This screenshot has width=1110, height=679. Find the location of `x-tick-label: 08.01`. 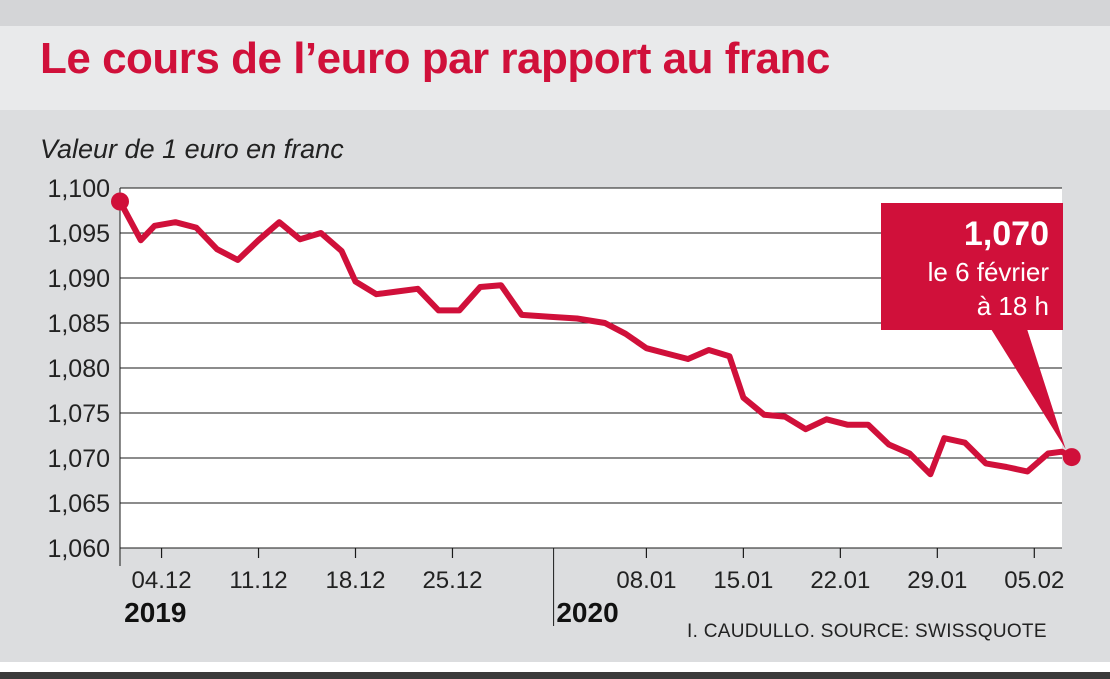

x-tick-label: 08.01 is located at coordinates (646, 580).